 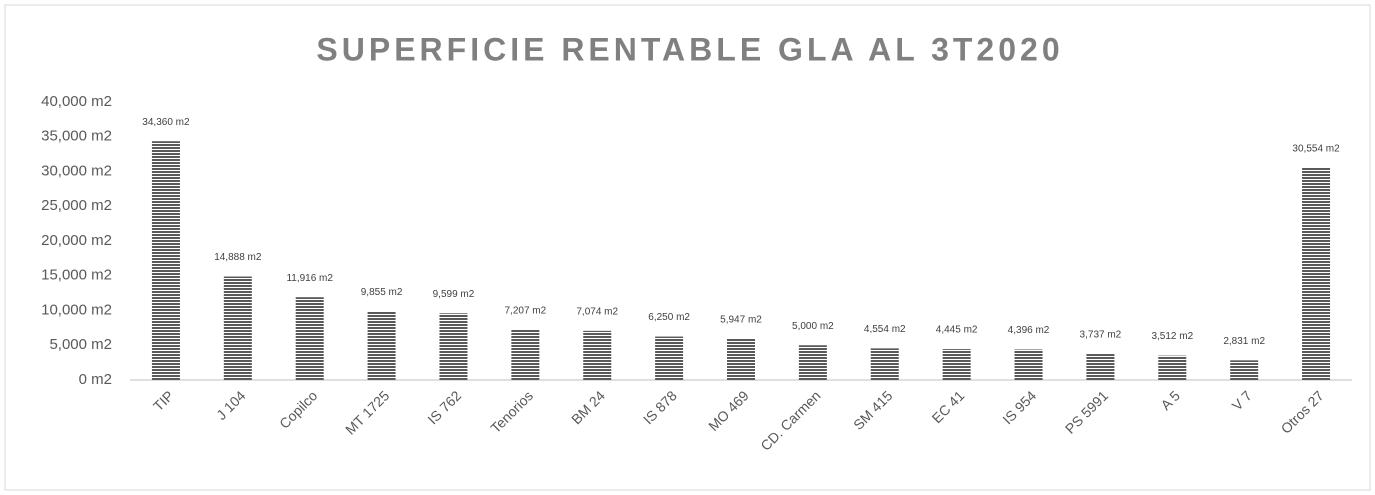 I want to click on x-tick-label: SM 415, so click(x=873, y=410).